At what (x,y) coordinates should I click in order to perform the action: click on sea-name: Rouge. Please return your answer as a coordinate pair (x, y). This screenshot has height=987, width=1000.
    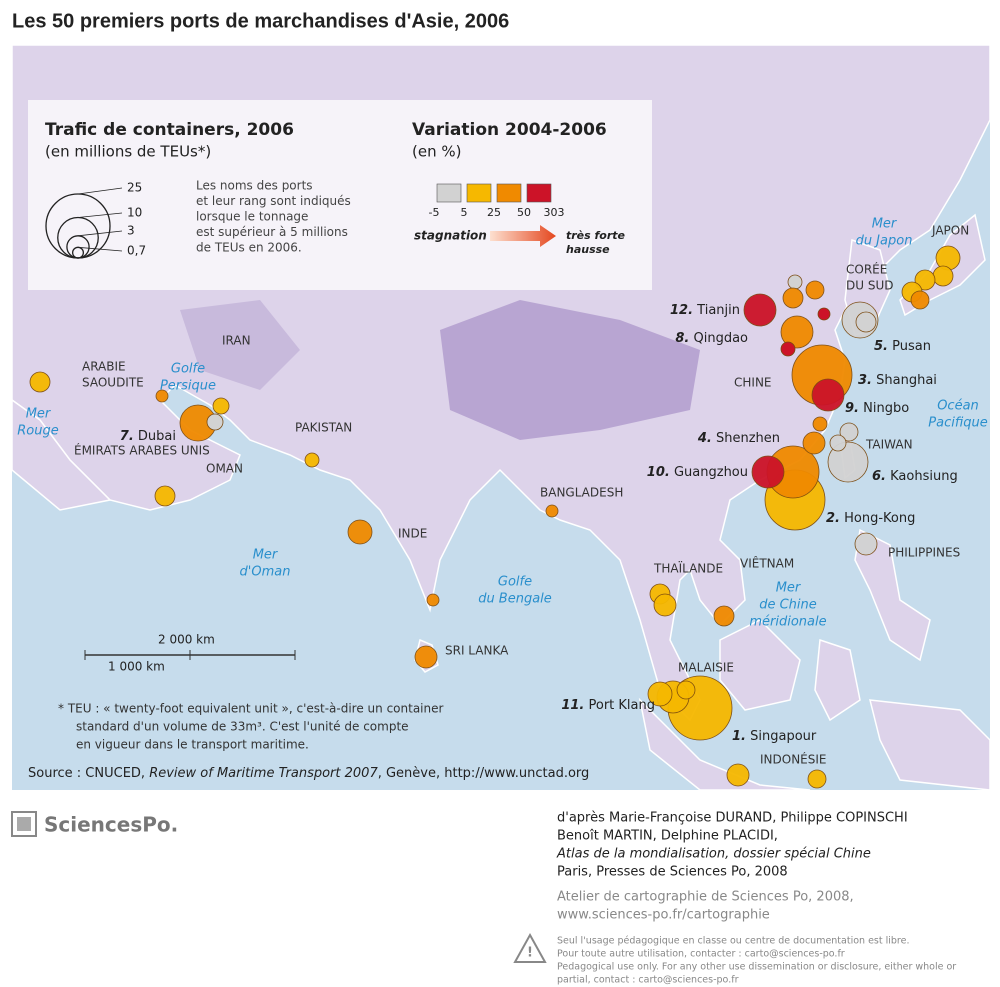
    Looking at the image, I should click on (37, 431).